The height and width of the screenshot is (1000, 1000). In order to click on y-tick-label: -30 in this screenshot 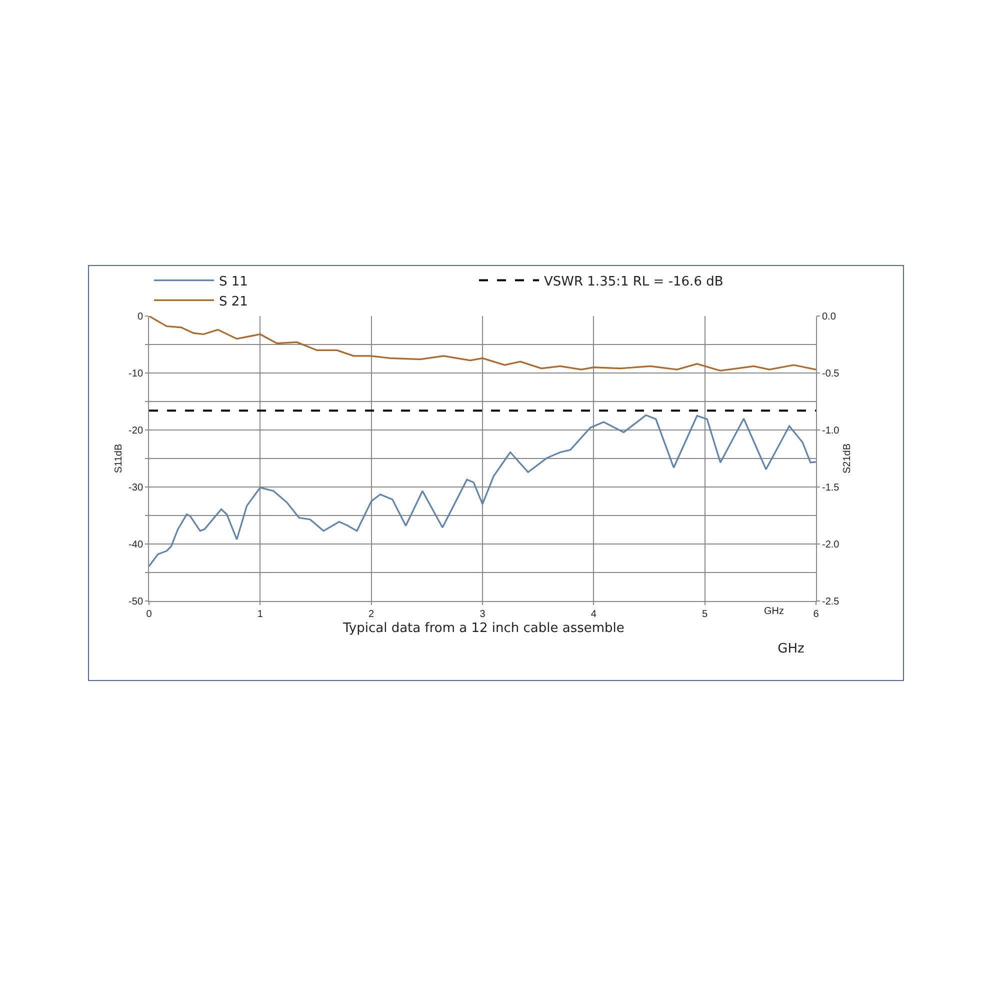, I will do `click(136, 488)`.